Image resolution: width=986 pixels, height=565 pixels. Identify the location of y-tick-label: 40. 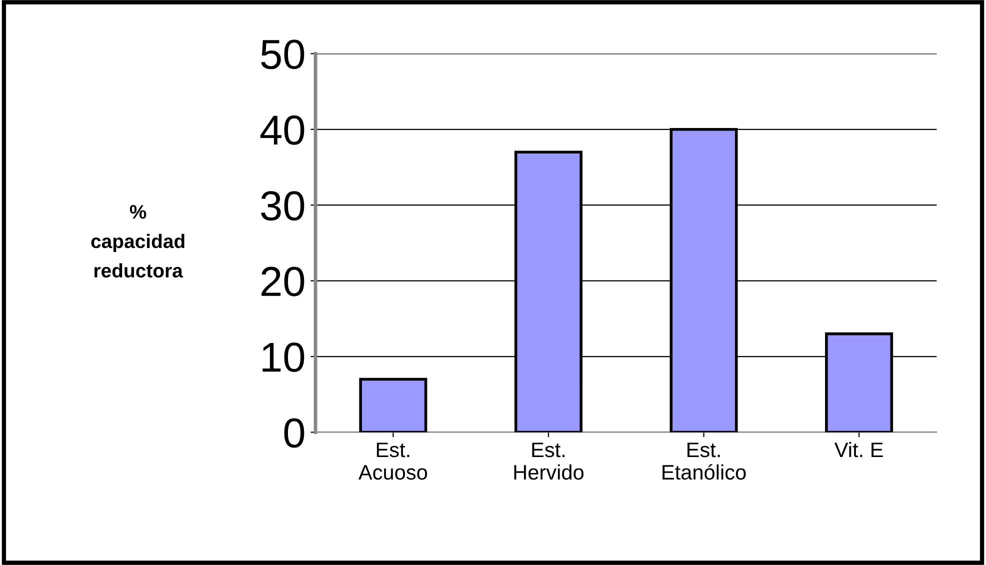
(282, 130).